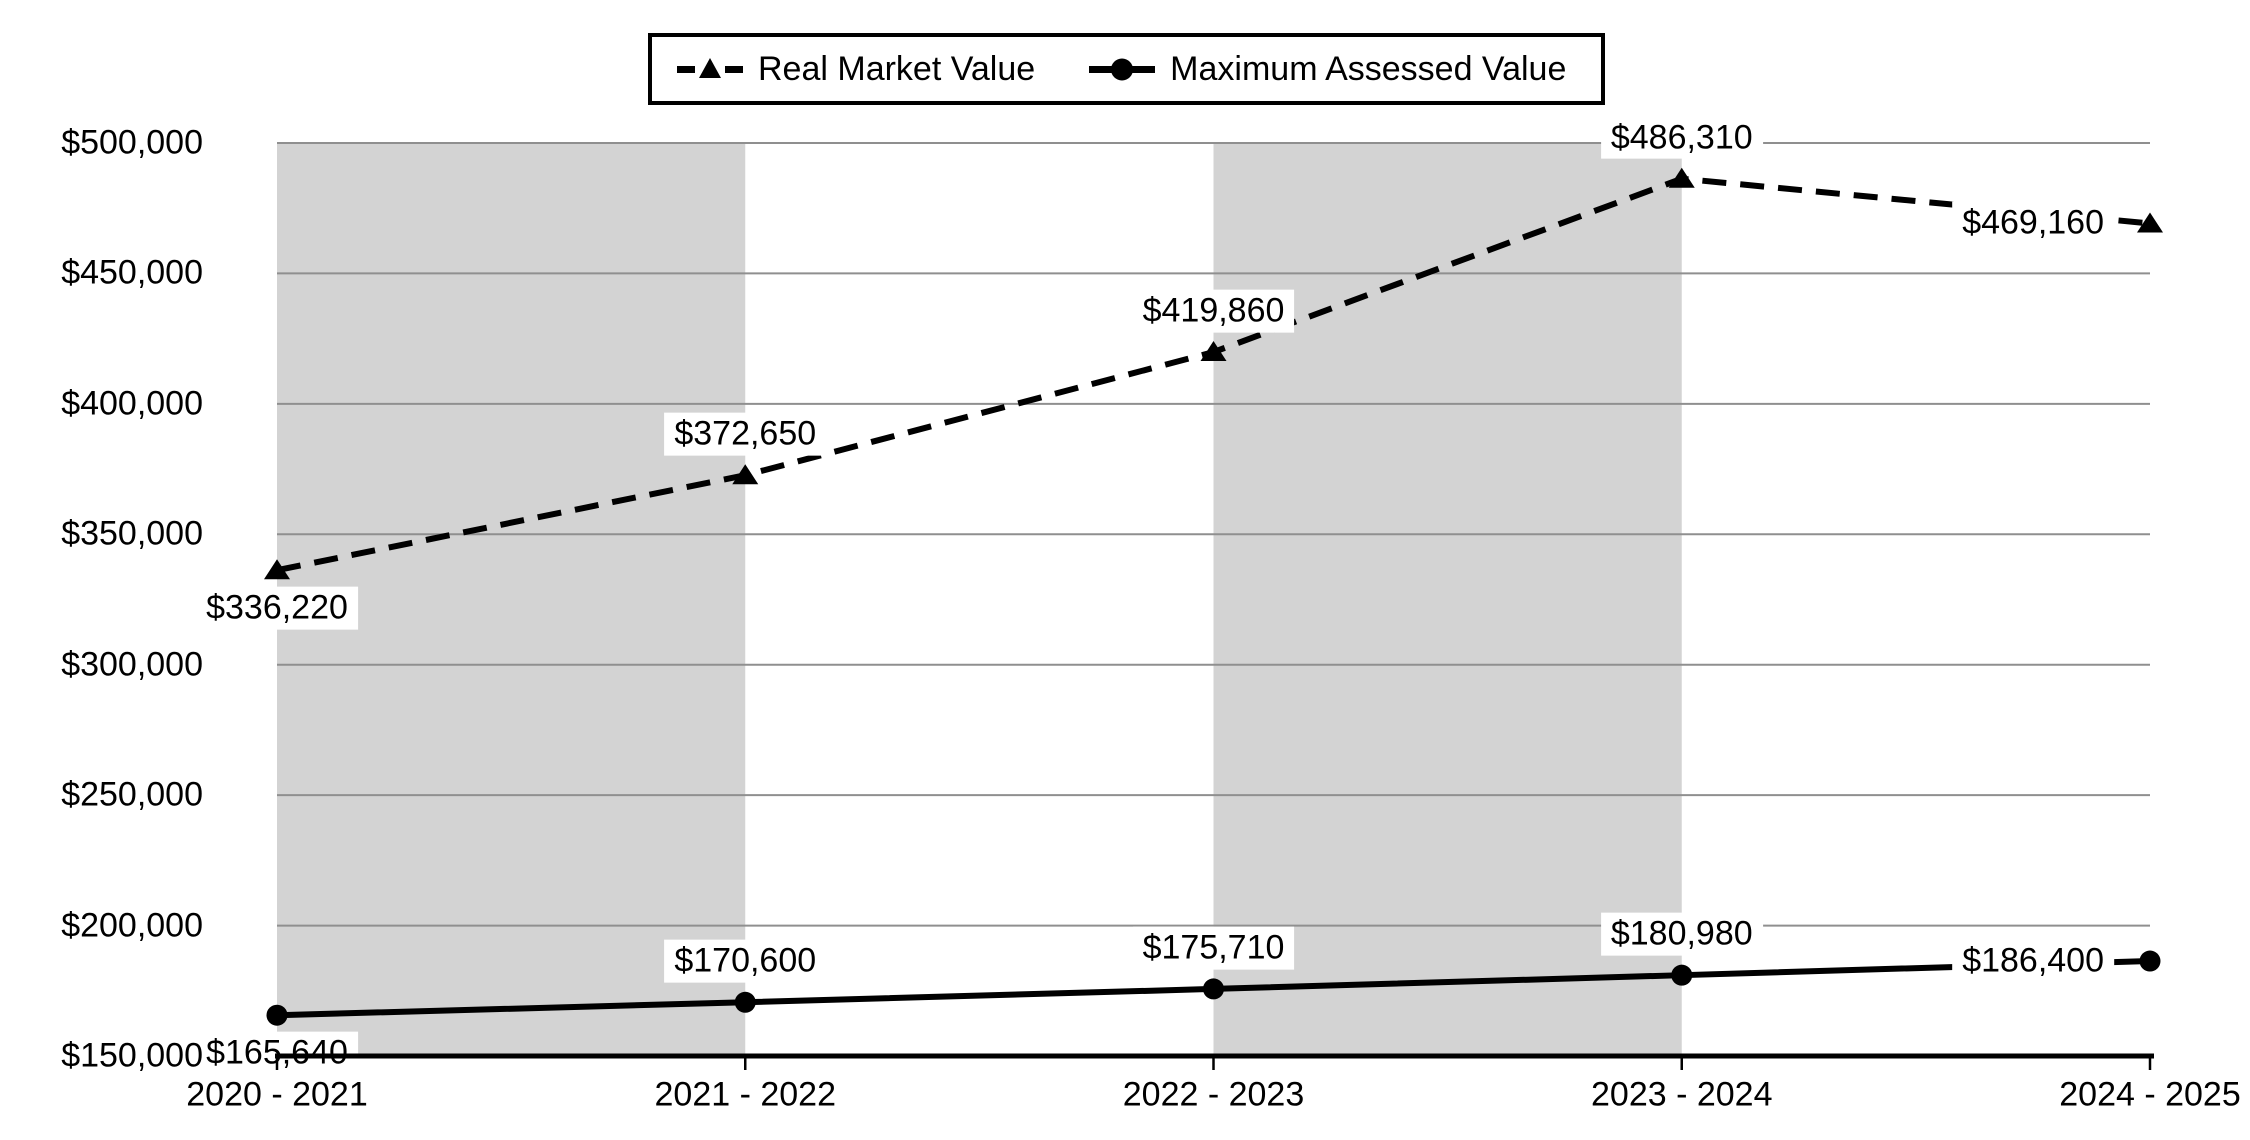  I want to click on y-axis-tick-label: $300,000, so click(132, 664).